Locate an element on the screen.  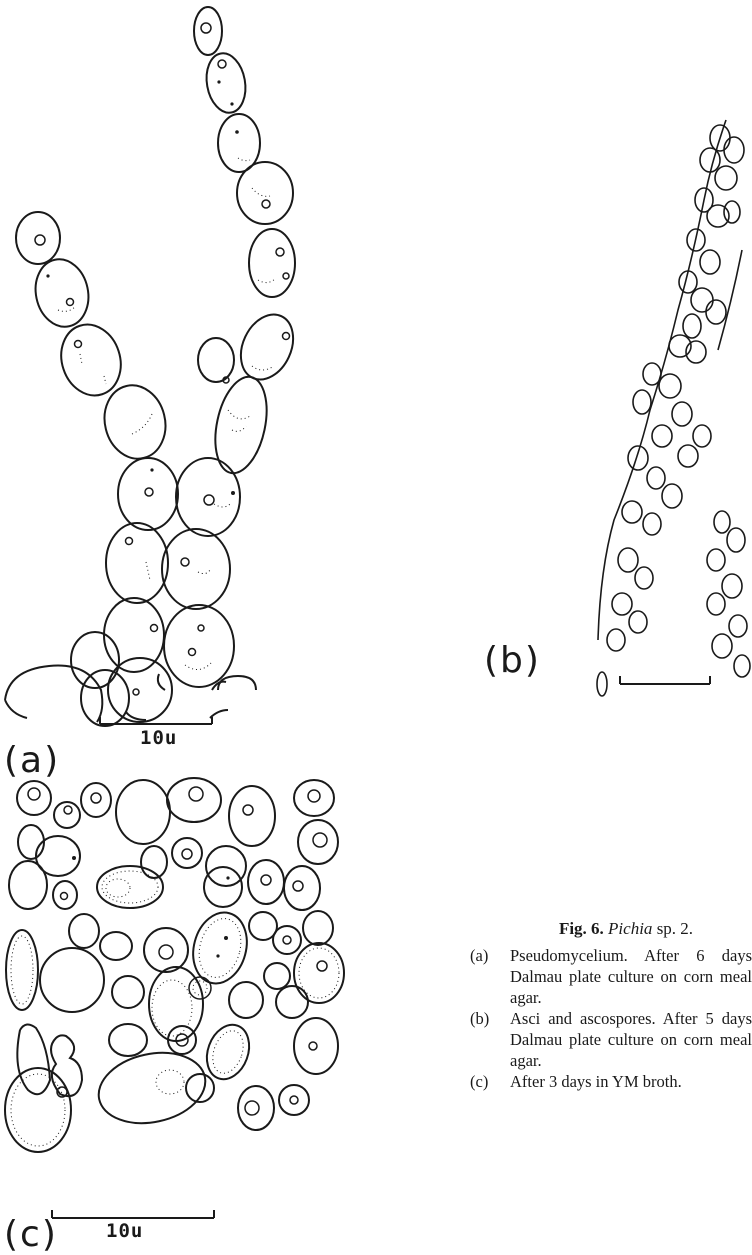
panel-c-scale-bar is located at coordinates (133, 1214).